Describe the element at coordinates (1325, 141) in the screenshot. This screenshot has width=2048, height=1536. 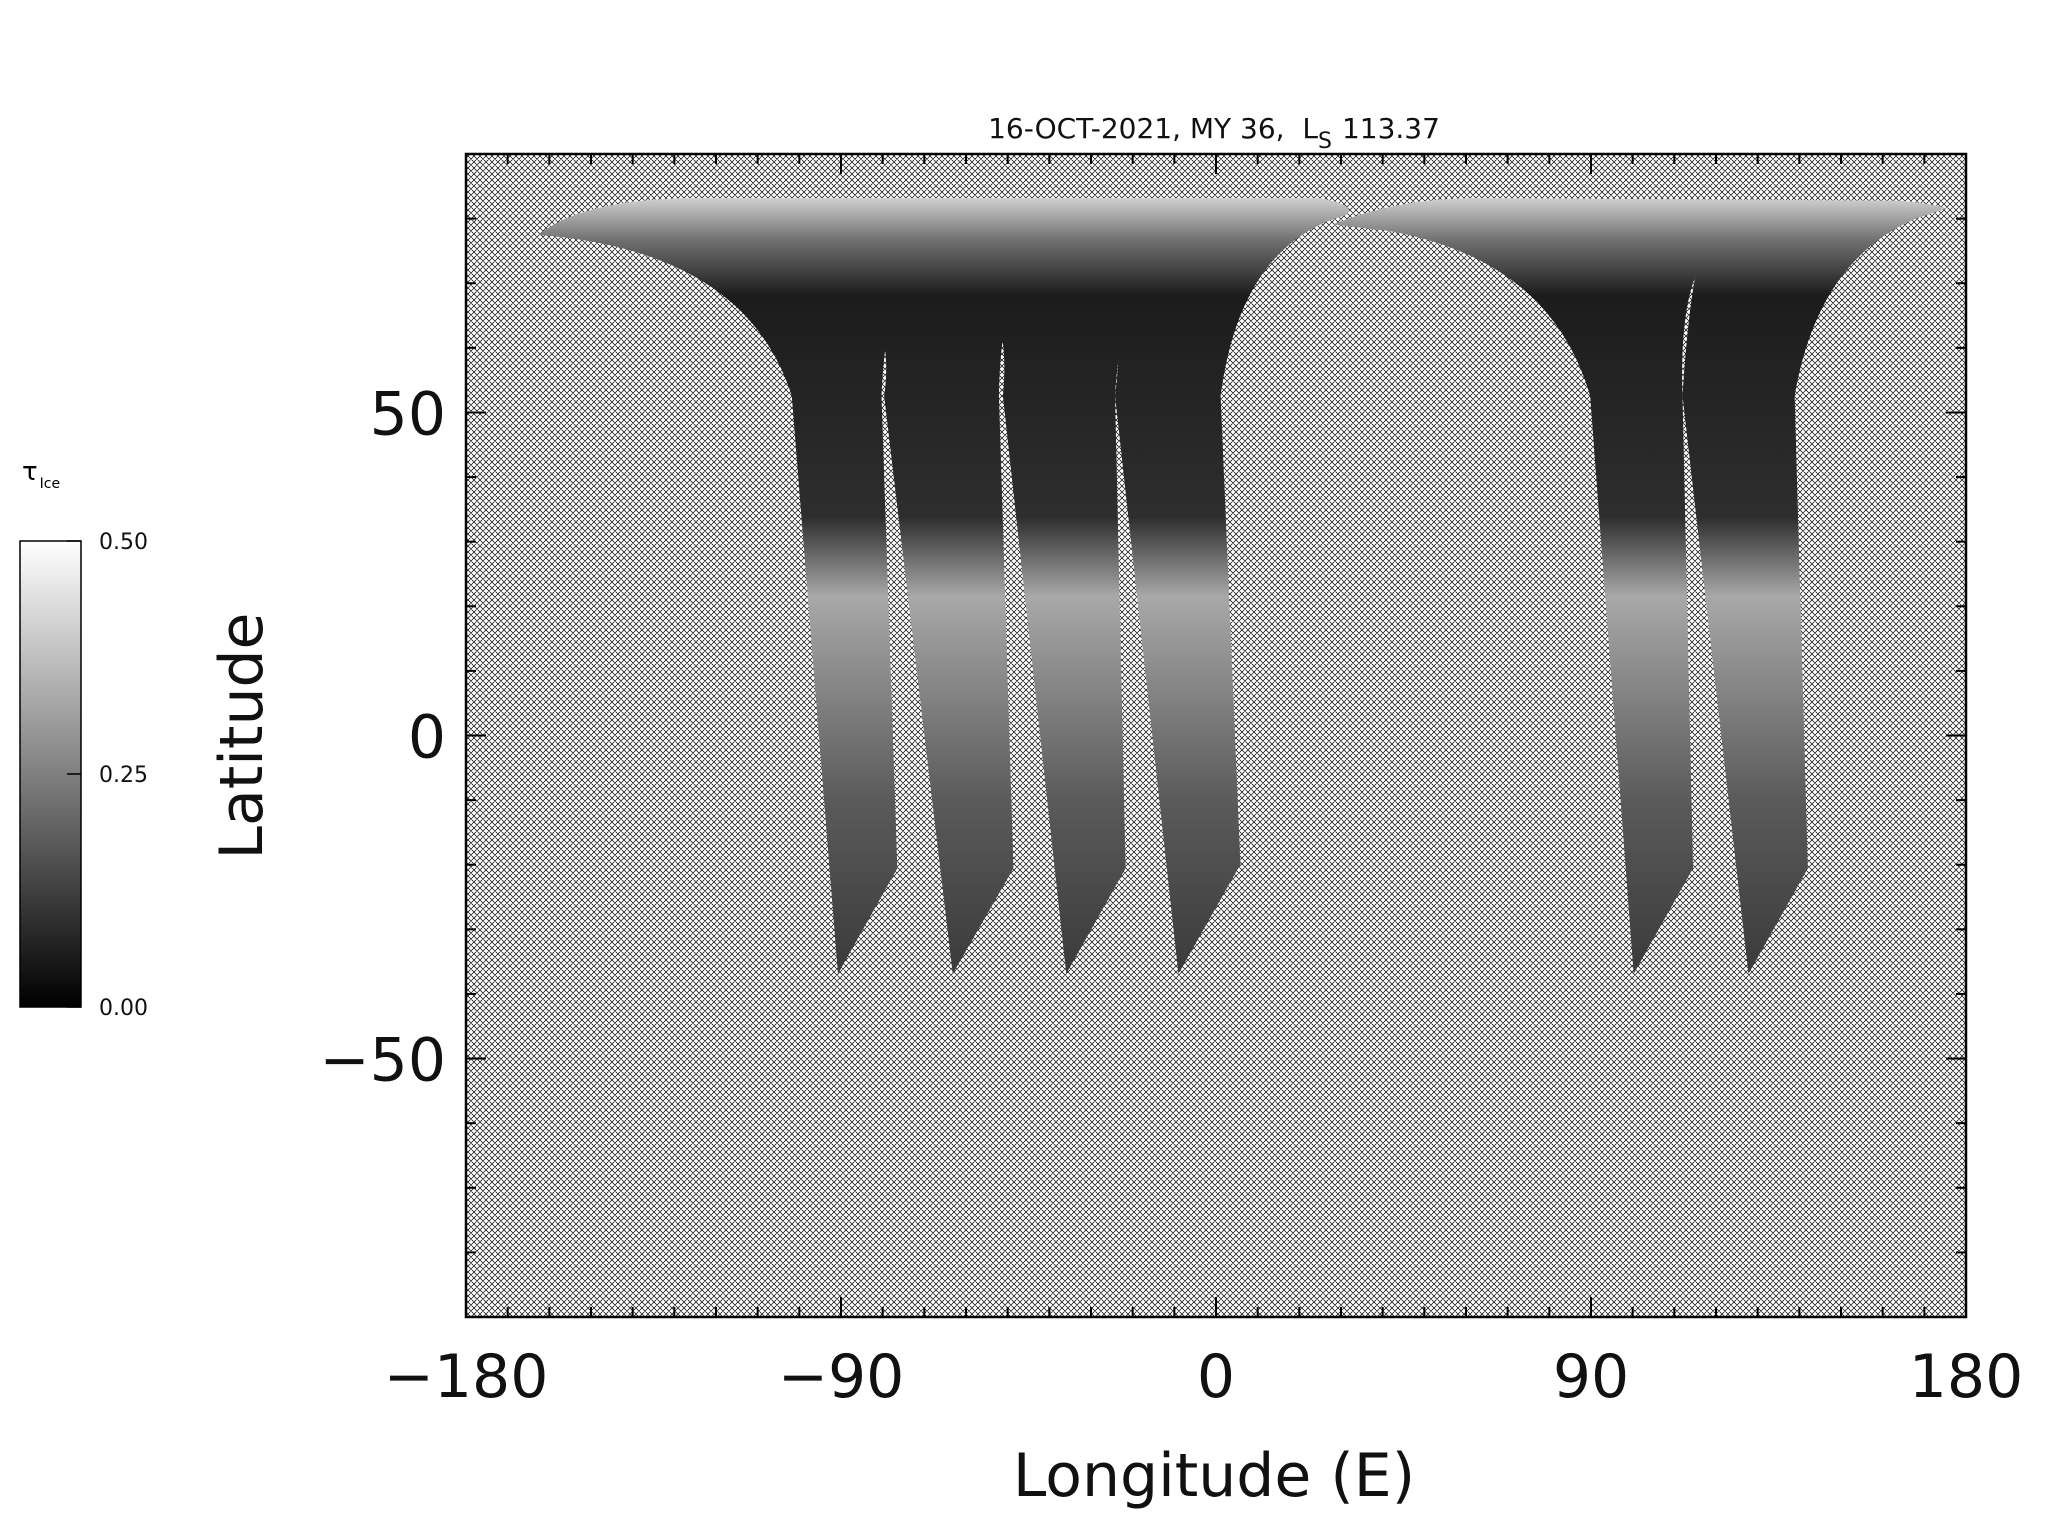
I see `title-subscript: S` at that location.